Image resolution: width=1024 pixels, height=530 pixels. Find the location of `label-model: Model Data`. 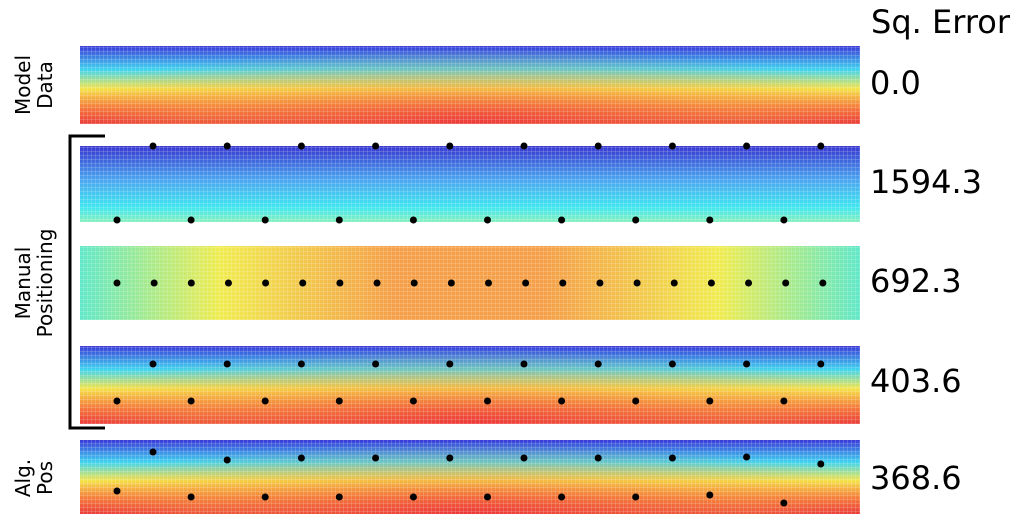

label-model: Model Data is located at coordinates (34, 85).